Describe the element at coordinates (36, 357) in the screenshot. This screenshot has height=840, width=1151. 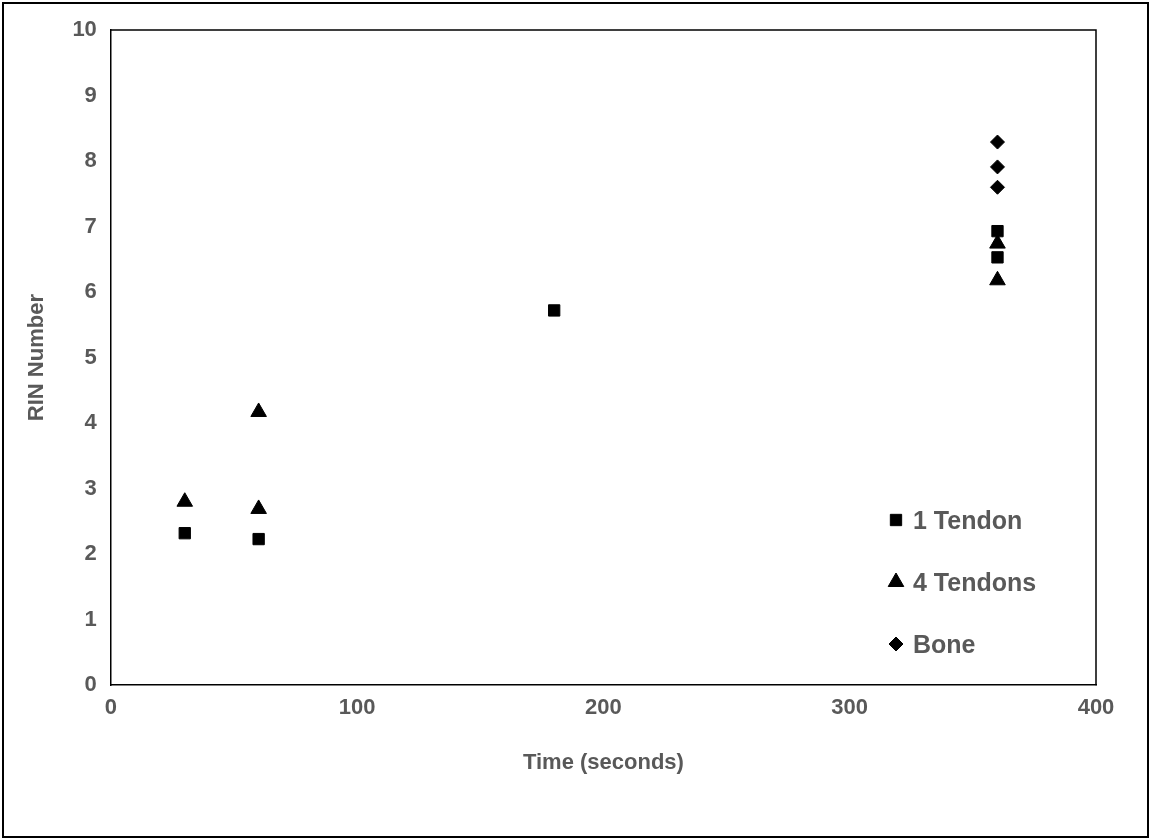
I see `y-axis-title: RIN Number` at that location.